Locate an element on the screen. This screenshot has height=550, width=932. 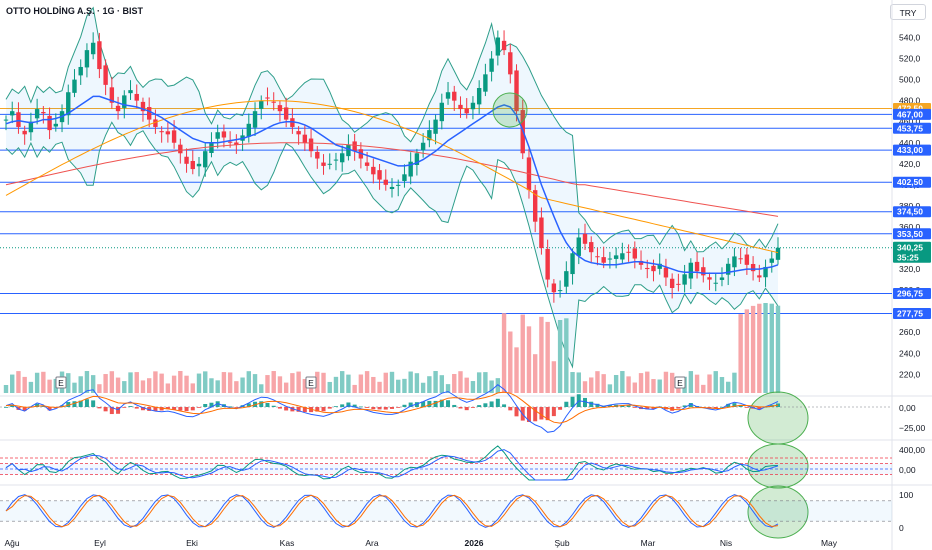
y-tick-label: 440,0 is located at coordinates (910, 143).